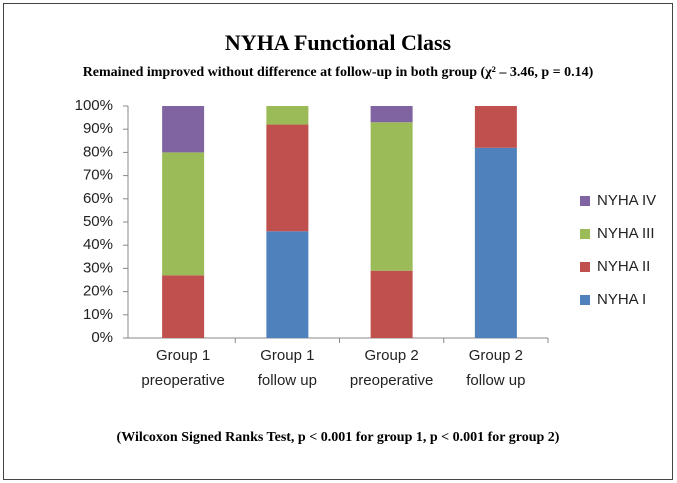 The image size is (677, 483). Describe the element at coordinates (98, 198) in the screenshot. I see `y-tick-label: 60%` at that location.